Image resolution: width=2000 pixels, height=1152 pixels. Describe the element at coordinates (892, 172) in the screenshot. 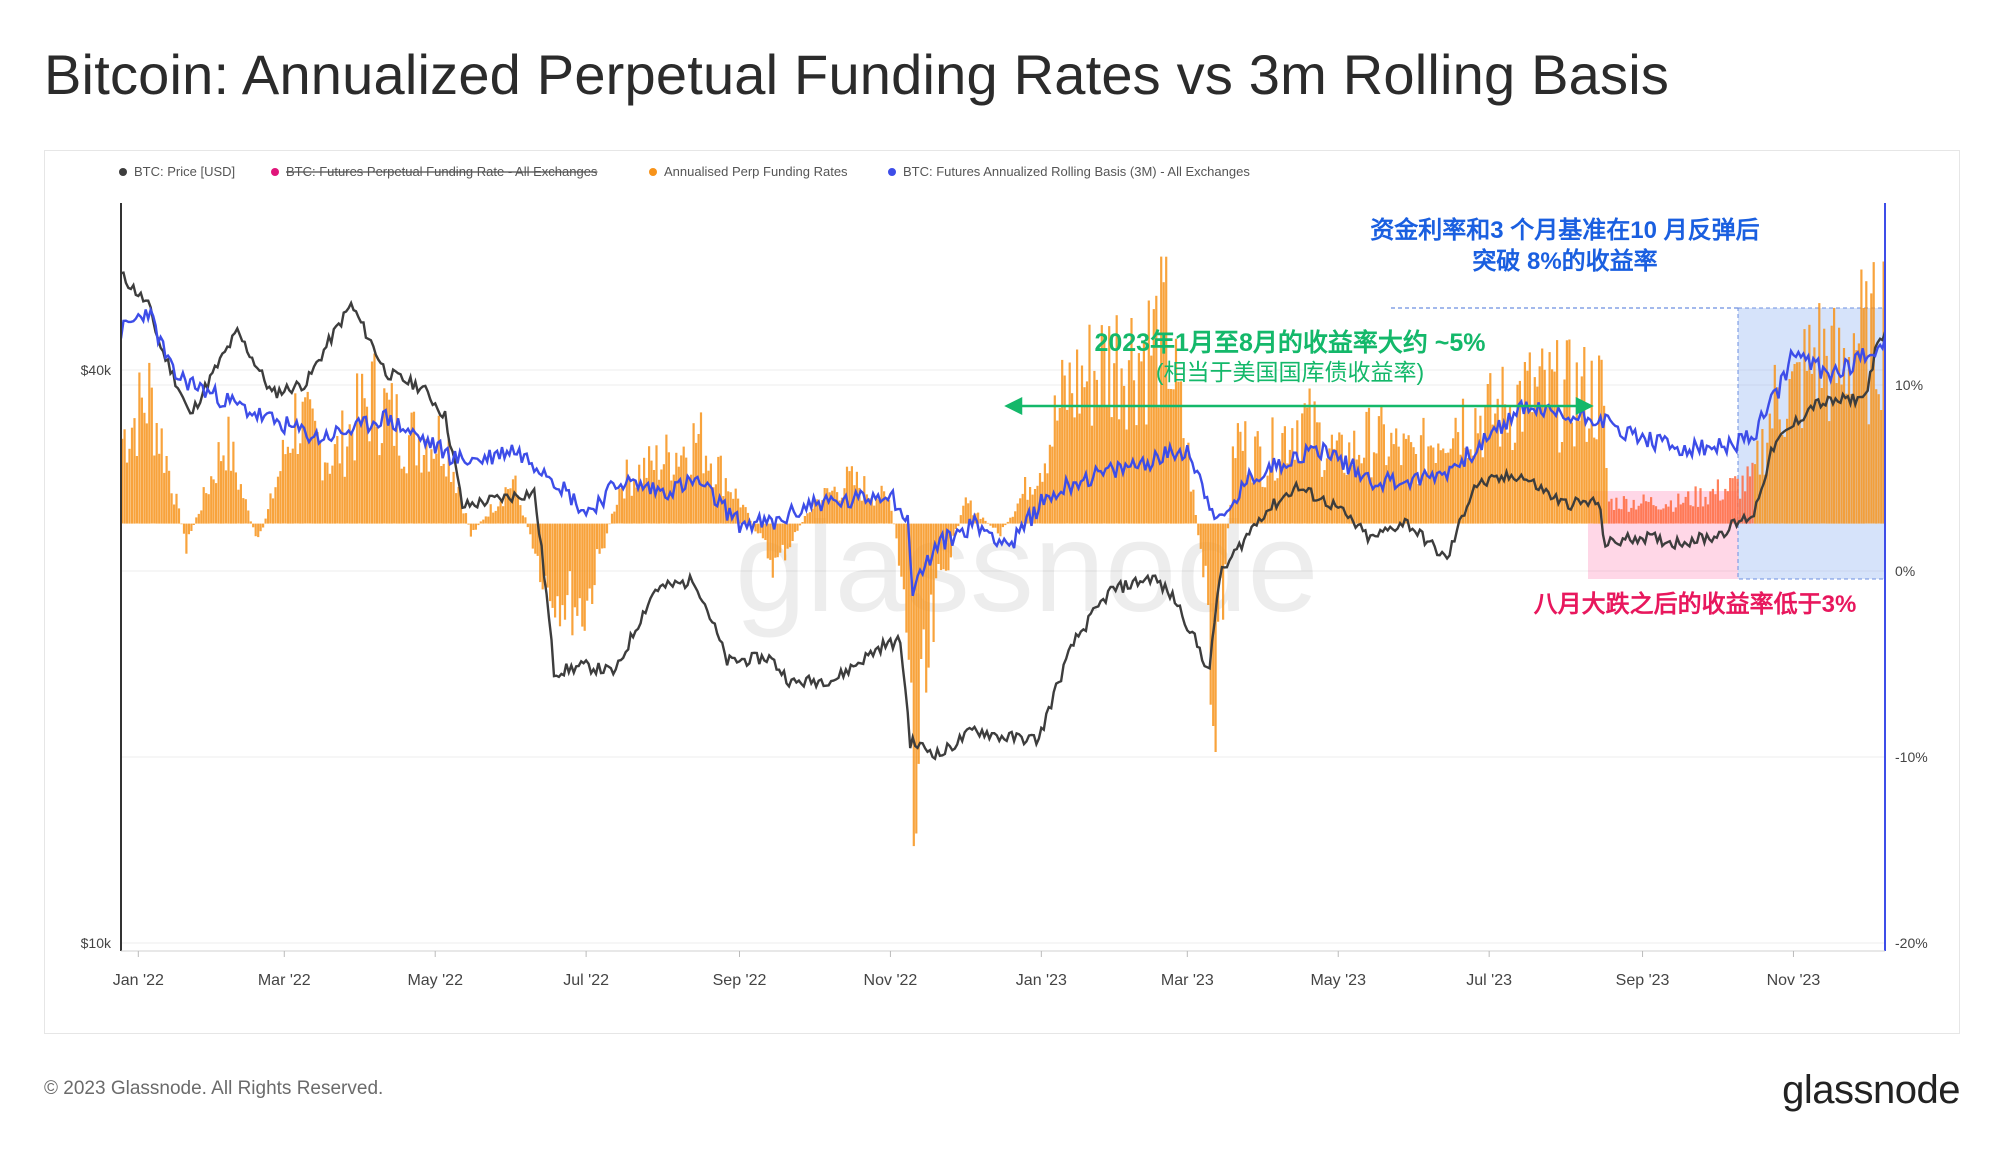

I see `legend-basis-dot` at that location.